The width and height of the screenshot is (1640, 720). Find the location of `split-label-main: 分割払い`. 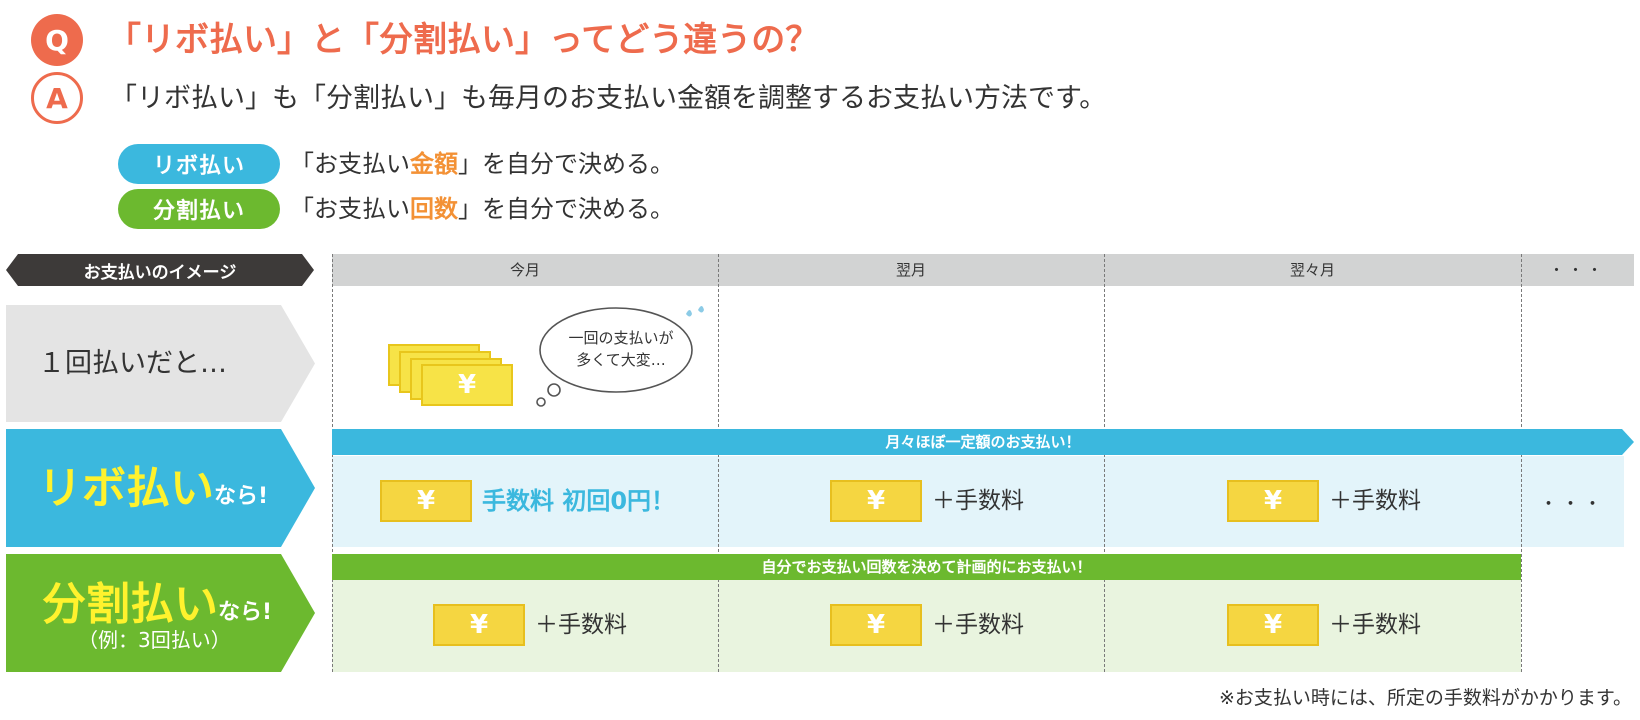

split-label-main: 分割払い is located at coordinates (130, 604).